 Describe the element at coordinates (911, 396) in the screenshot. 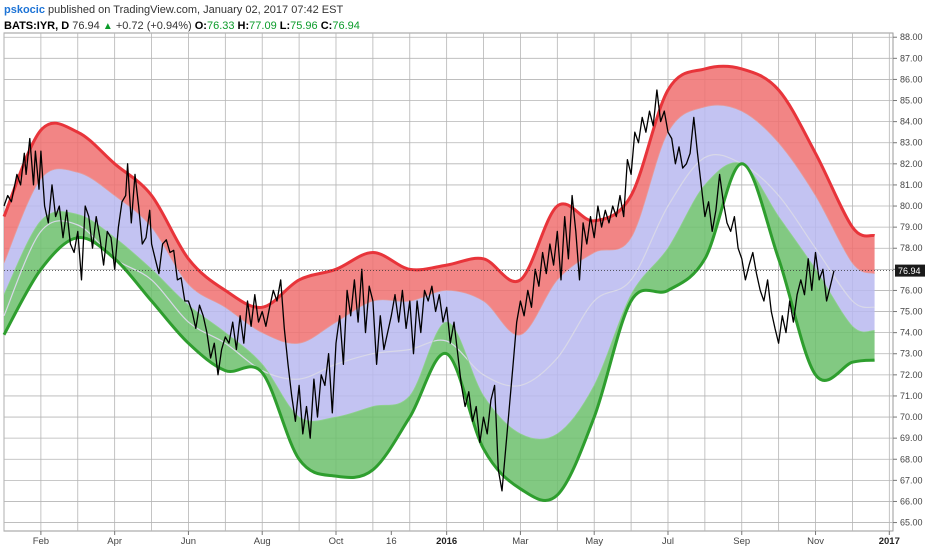

I see `y-tick-label: 71.00` at that location.